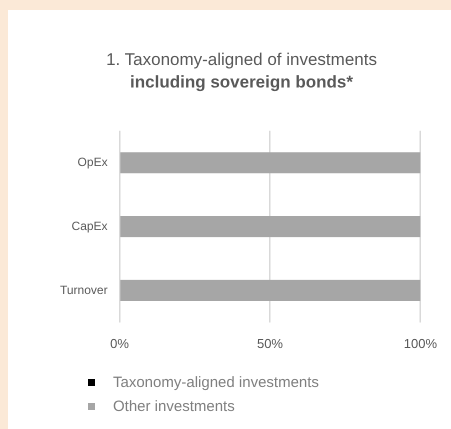  Describe the element at coordinates (270, 343) in the screenshot. I see `x-tick-label: 50%` at that location.